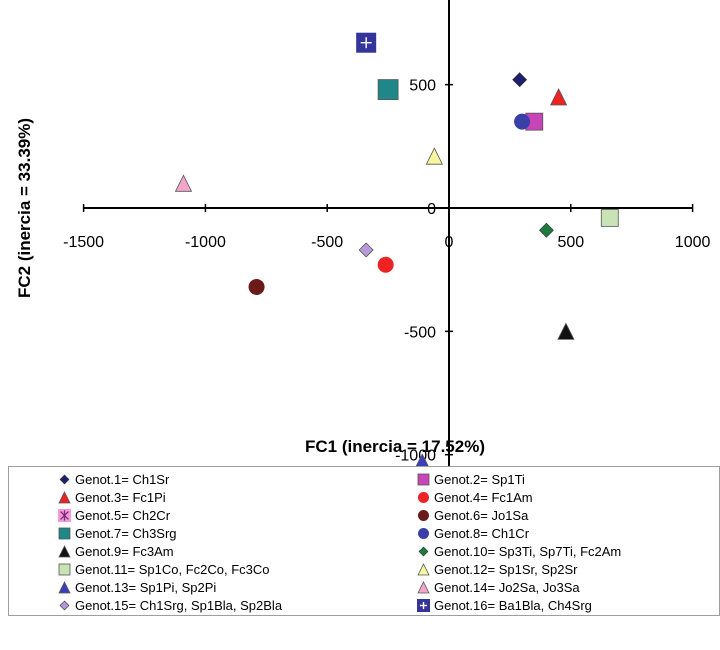  Describe the element at coordinates (395, 446) in the screenshot. I see `x-axis-title: FC1 (inercia = 17.52%)` at that location.